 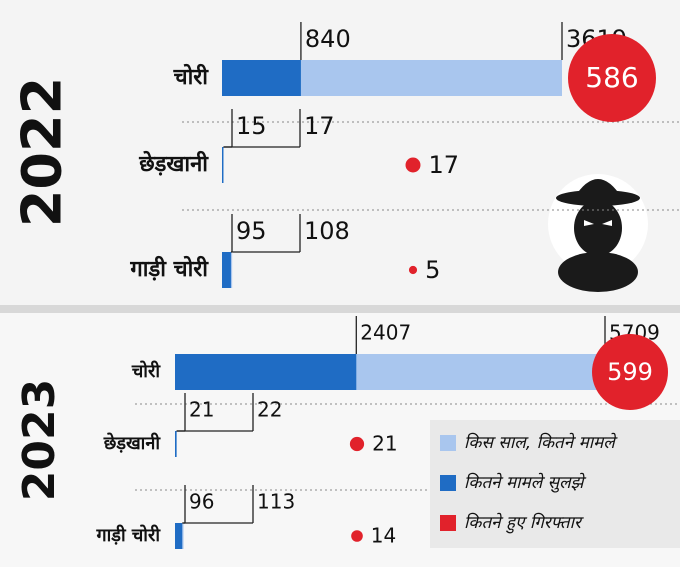 What do you see at coordinates (251, 231) in the screenshot?
I see `value-label: 95` at bounding box center [251, 231].